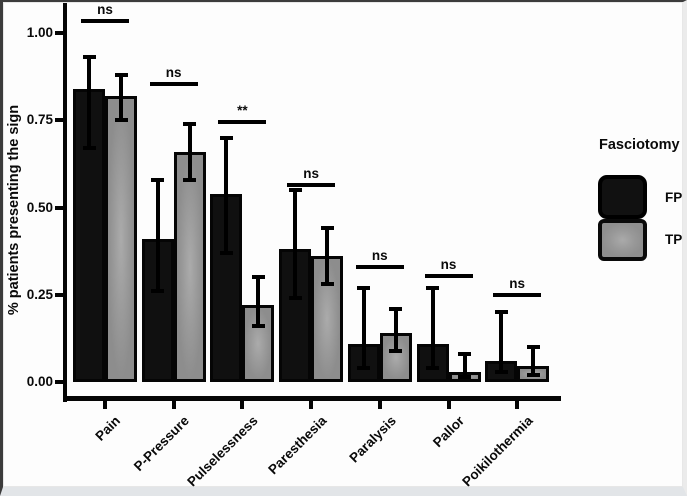 The image size is (687, 496). What do you see at coordinates (157, 310) in the screenshot?
I see `bar-fp-p-pressure` at bounding box center [157, 310].